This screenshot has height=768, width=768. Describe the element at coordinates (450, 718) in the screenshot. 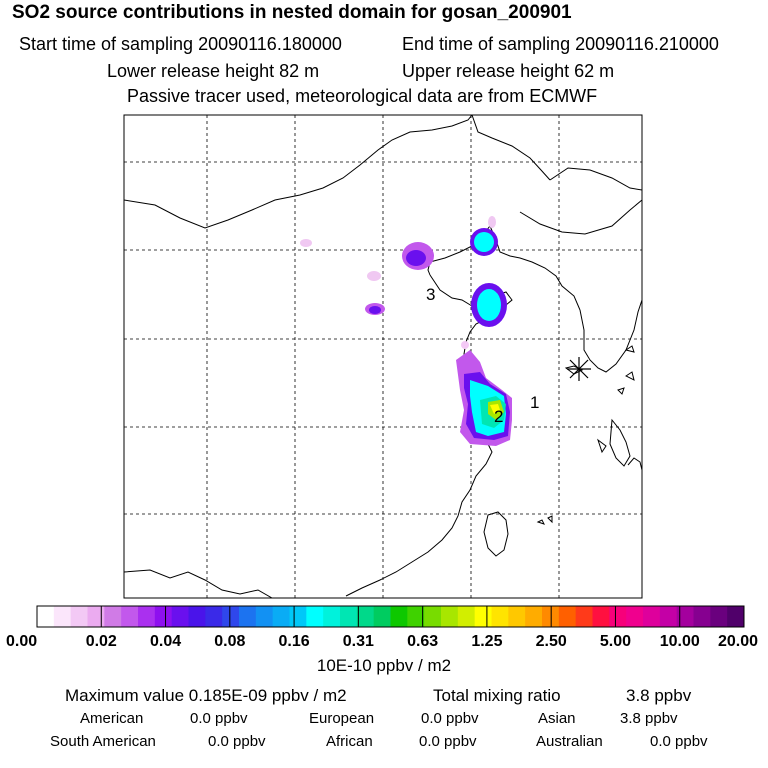

I see `region-value-european: 0.0 ppbv` at that location.